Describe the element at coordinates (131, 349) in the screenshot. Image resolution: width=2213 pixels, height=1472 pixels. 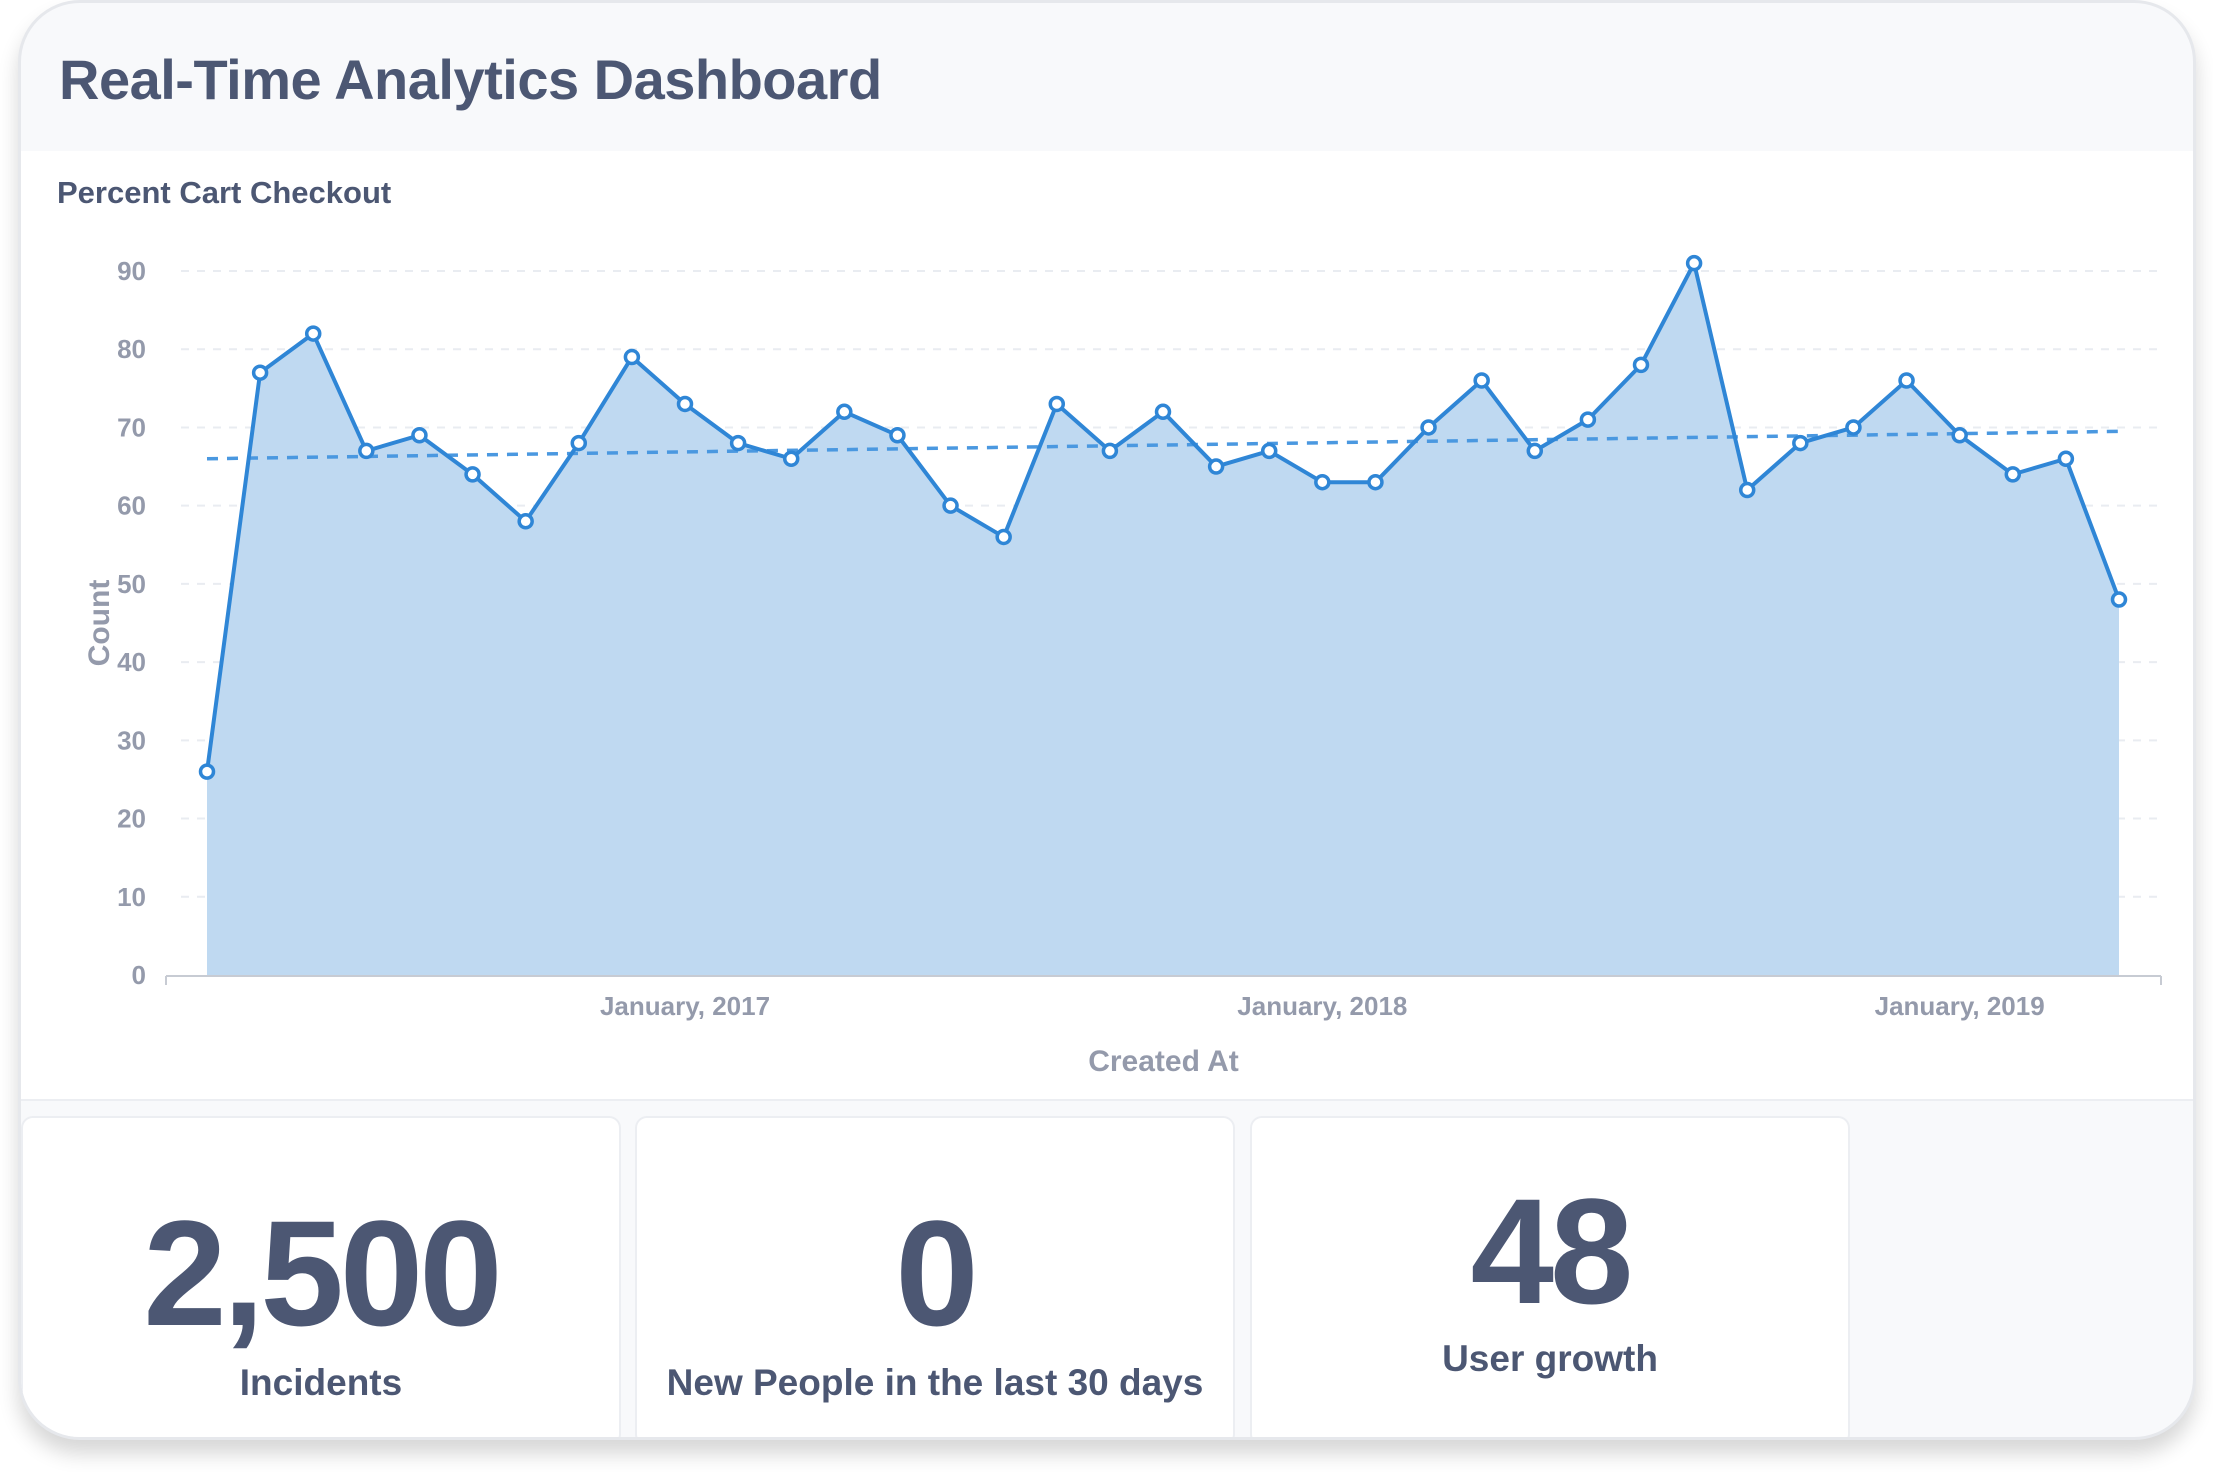
I see `y-tick-label: 80` at that location.